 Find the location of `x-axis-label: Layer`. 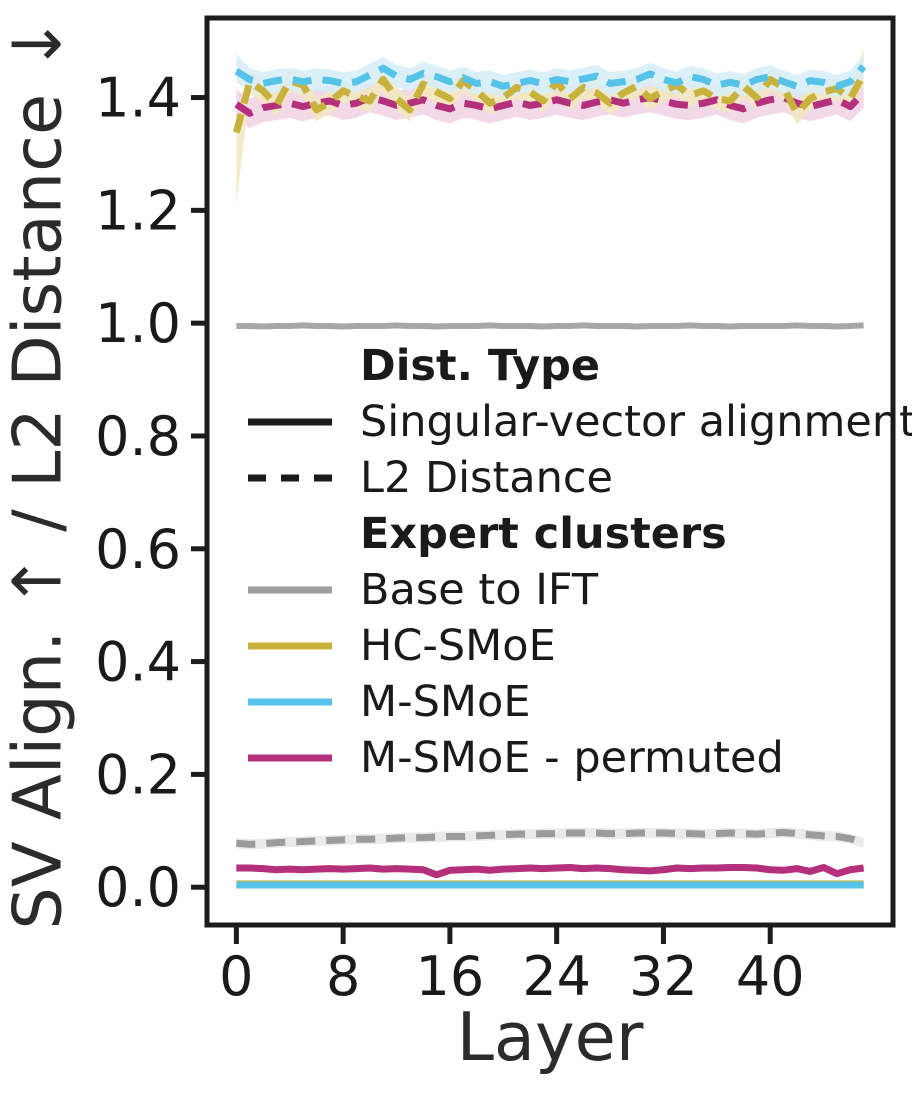

x-axis-label: Layer is located at coordinates (550, 1037).